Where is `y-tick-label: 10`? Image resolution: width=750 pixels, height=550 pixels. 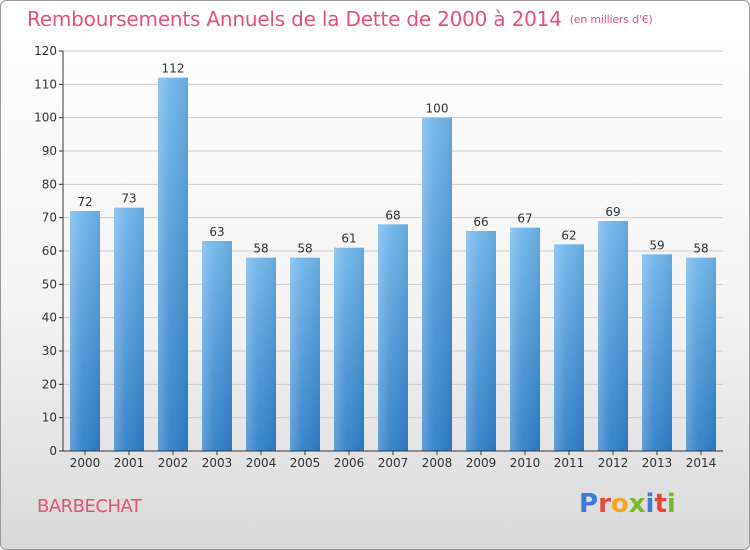 y-tick-label: 10 is located at coordinates (49, 418).